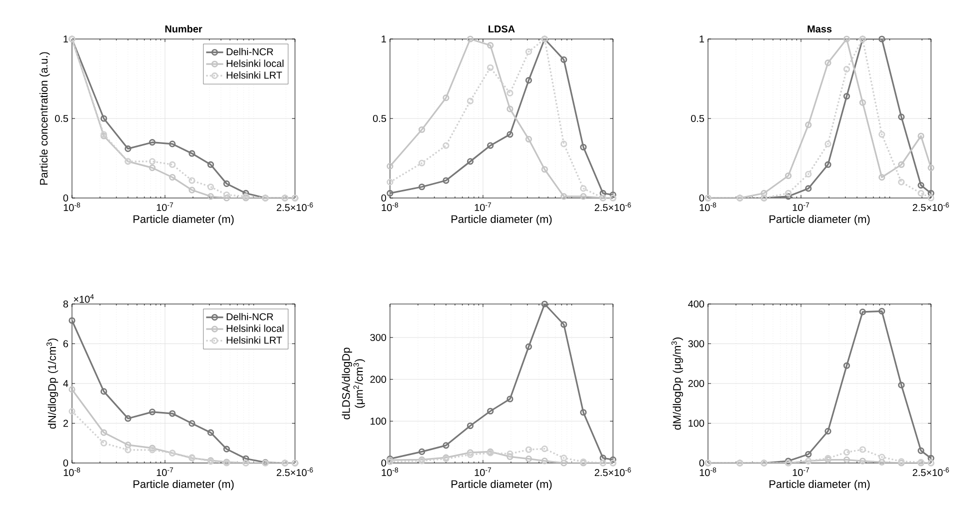  I want to click on y-tick-label: 2, so click(65, 423).